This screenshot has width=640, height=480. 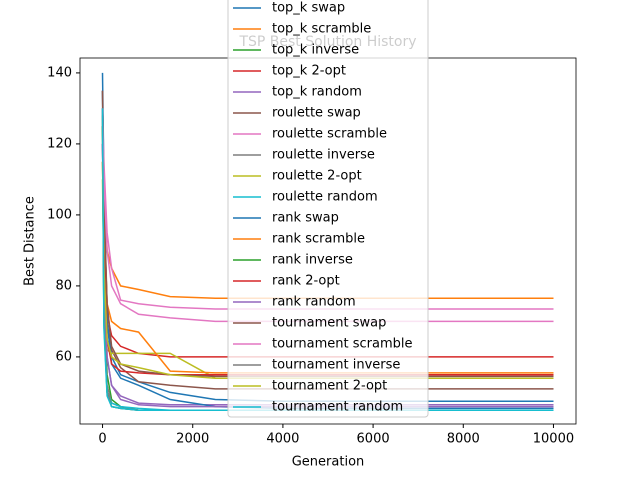 What do you see at coordinates (328, 462) in the screenshot?
I see `x-axis-label: Generation` at bounding box center [328, 462].